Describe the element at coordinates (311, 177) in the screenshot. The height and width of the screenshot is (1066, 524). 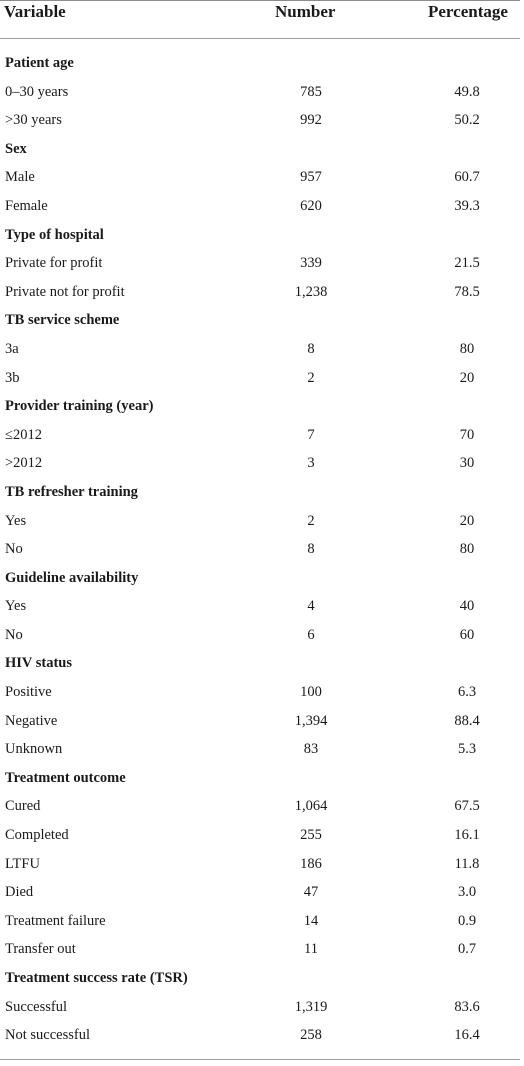
I see `number-cell: 957` at that location.